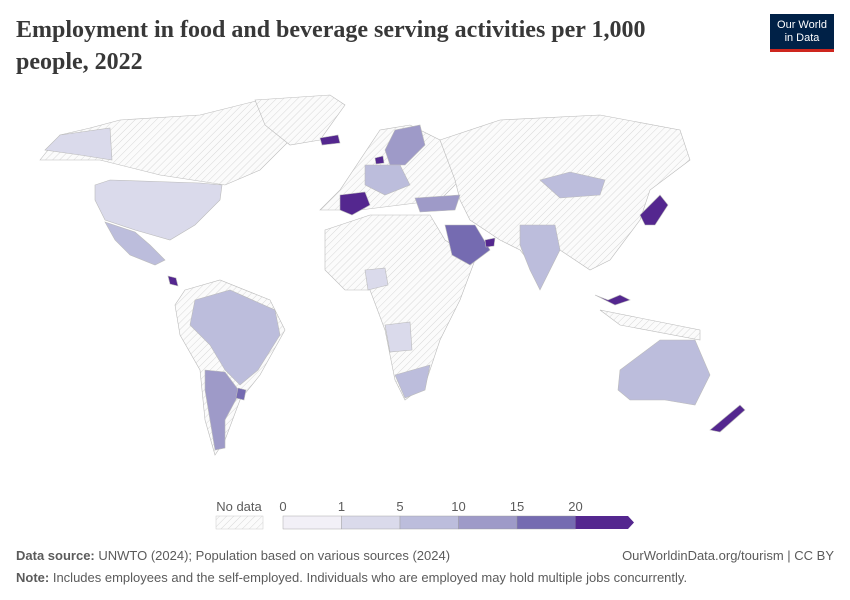  I want to click on region-mexico, so click(135, 243).